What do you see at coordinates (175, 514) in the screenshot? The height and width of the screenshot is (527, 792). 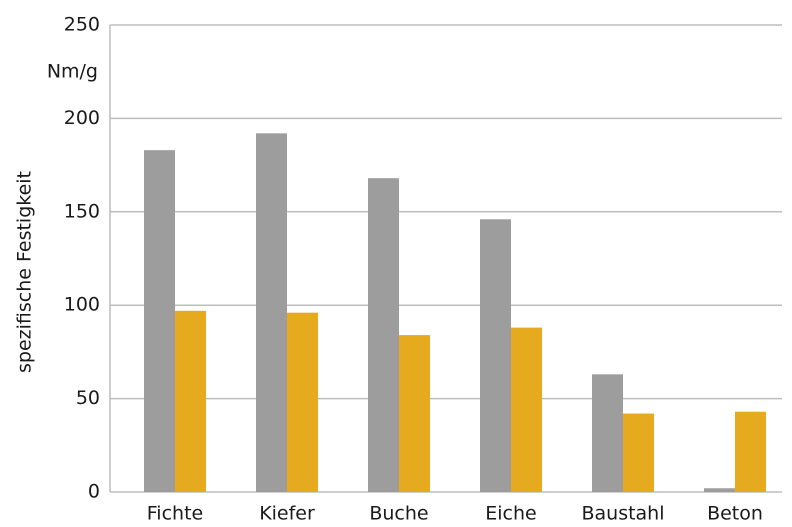 I see `x-tick-label: Fichte` at bounding box center [175, 514].